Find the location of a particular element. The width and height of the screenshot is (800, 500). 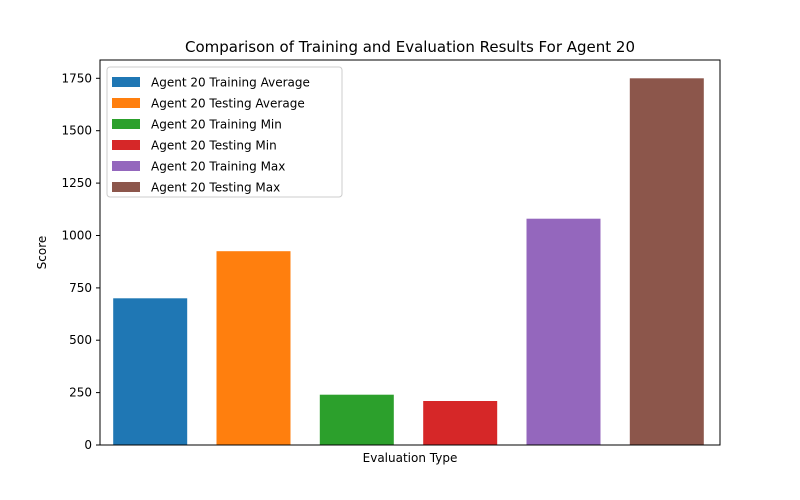

legend-label: Agent 20 Training Min is located at coordinates (216, 125).